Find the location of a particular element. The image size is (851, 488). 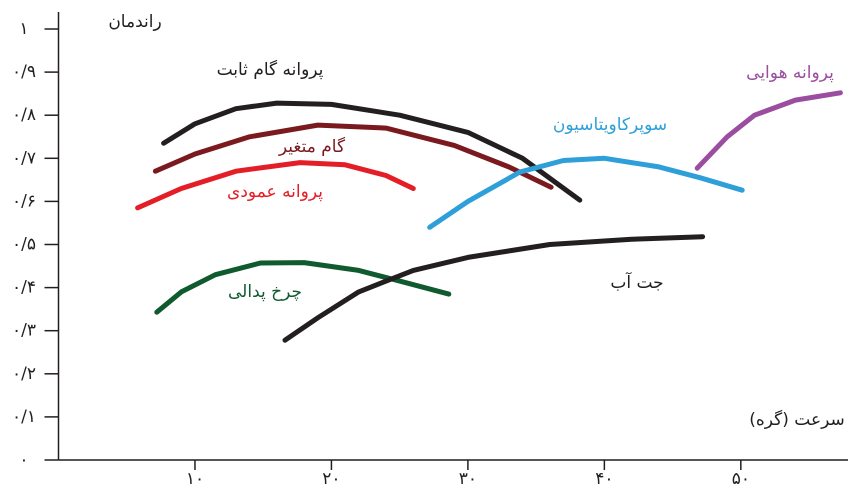

y-axis-title: راندمان is located at coordinates (134, 22).